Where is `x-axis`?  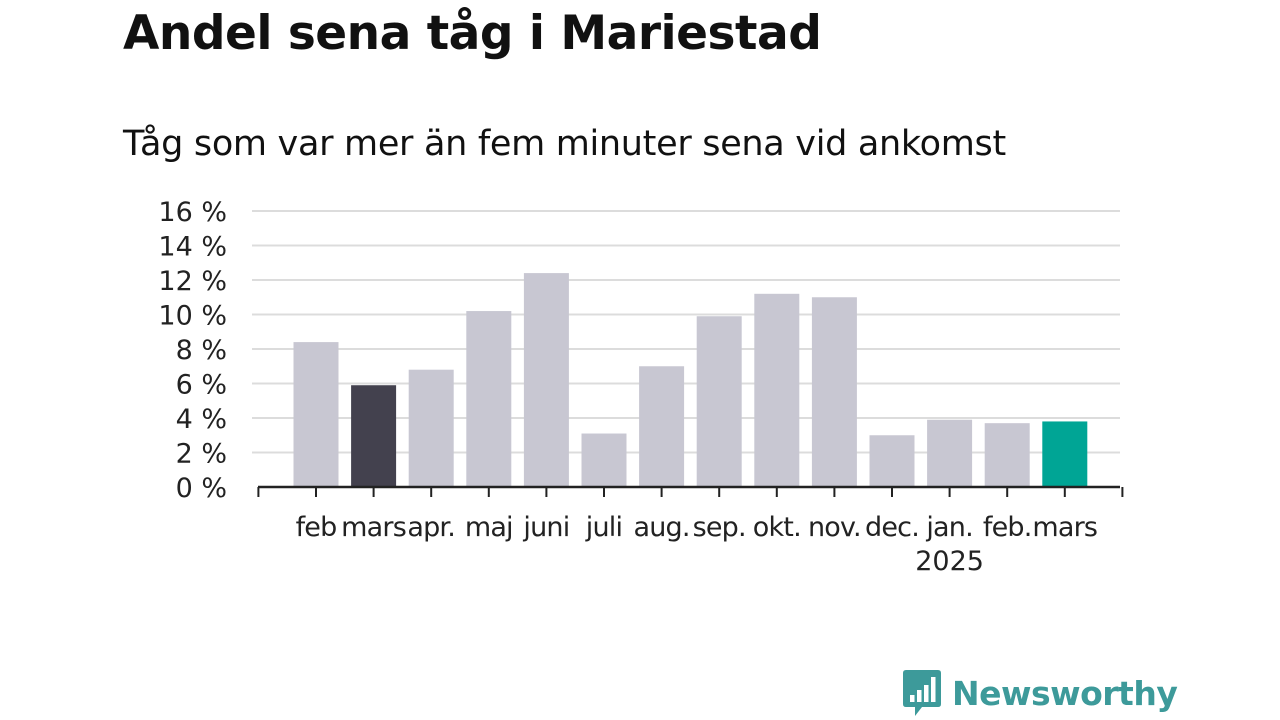 x-axis is located at coordinates (690, 491).